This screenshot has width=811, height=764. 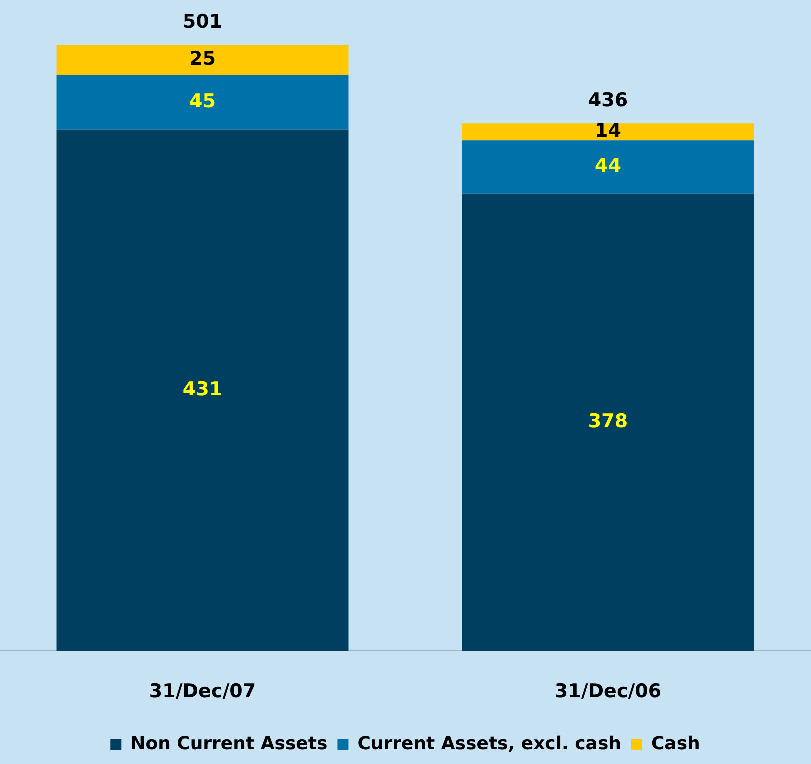 What do you see at coordinates (608, 131) in the screenshot?
I see `data-label: 14` at bounding box center [608, 131].